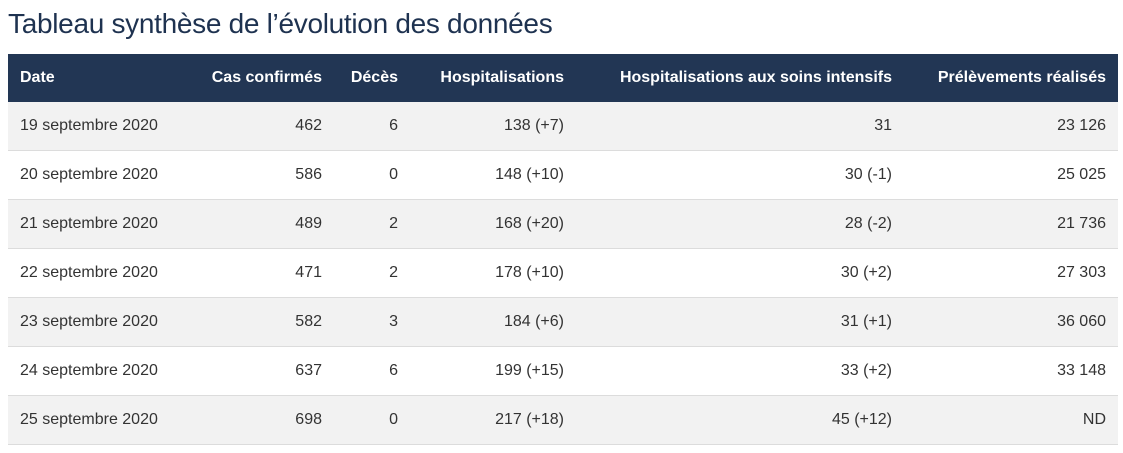  What do you see at coordinates (1011, 175) in the screenshot?
I see `cell-prelevements: 25 025` at bounding box center [1011, 175].